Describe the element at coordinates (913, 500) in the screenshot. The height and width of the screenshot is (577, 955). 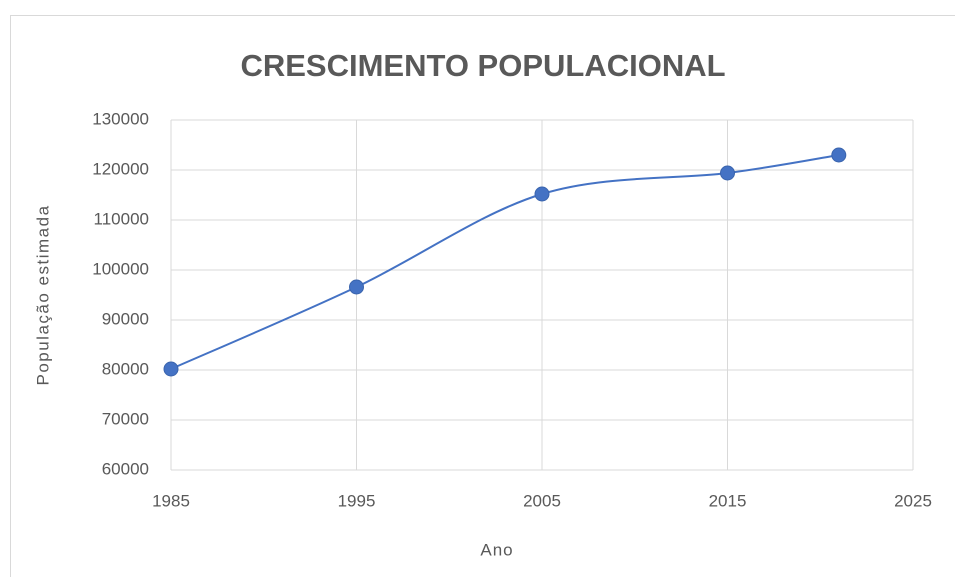
I see `x-tick-label: 2025` at that location.